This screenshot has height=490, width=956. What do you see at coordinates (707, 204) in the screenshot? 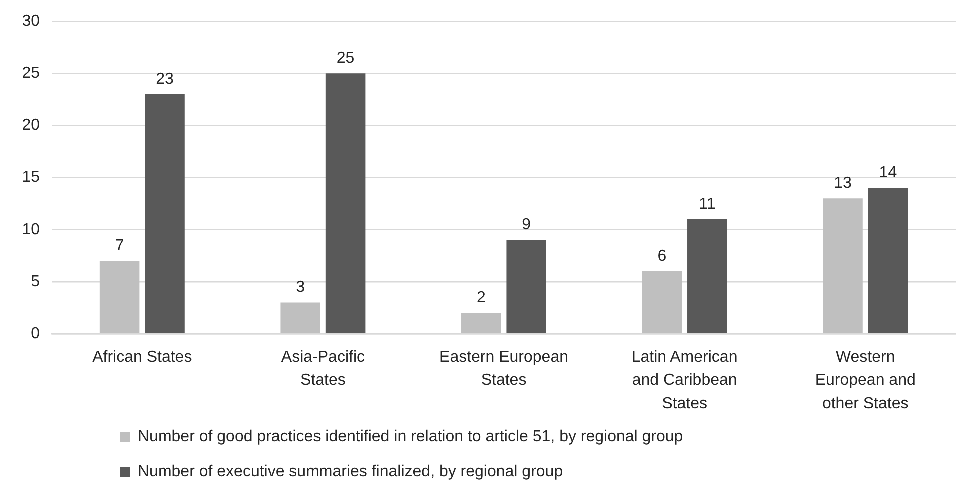
I see `data-label: 11` at bounding box center [707, 204].